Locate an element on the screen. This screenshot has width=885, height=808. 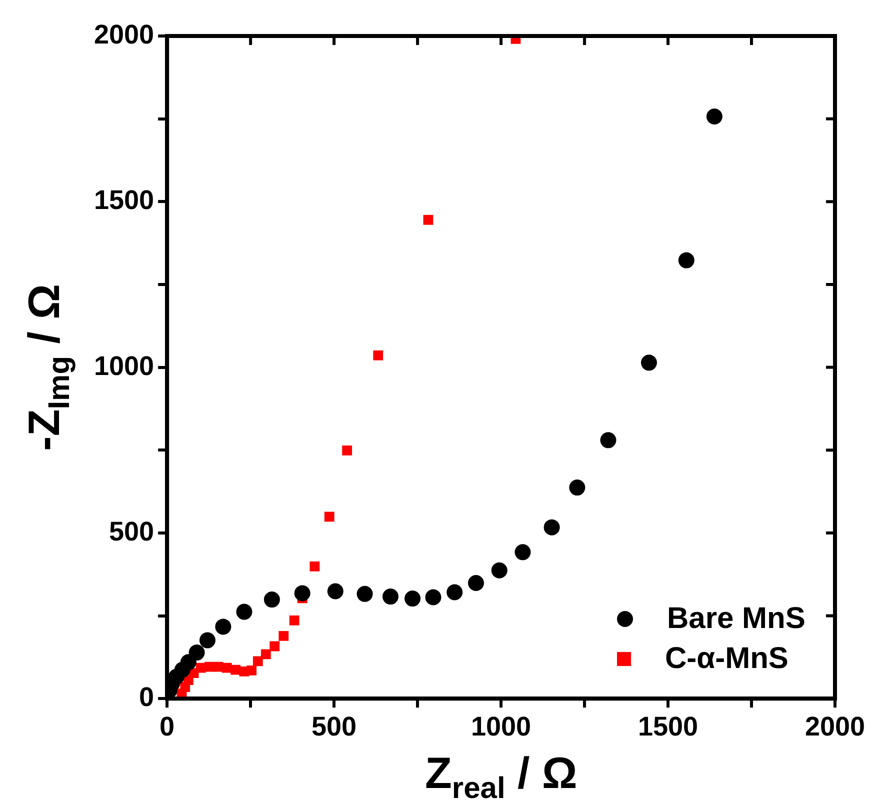
x-tick-label: 0 is located at coordinates (167, 726).